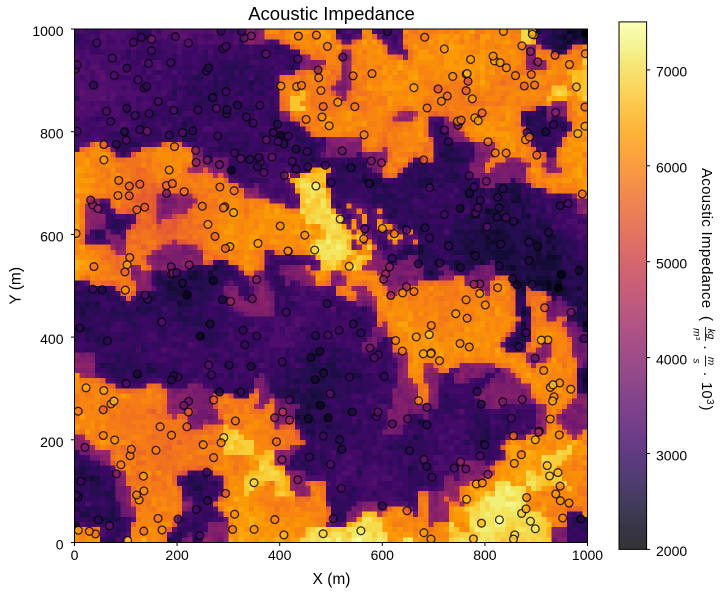 The image size is (728, 595). I want to click on svg-text: 5000, so click(671, 264).